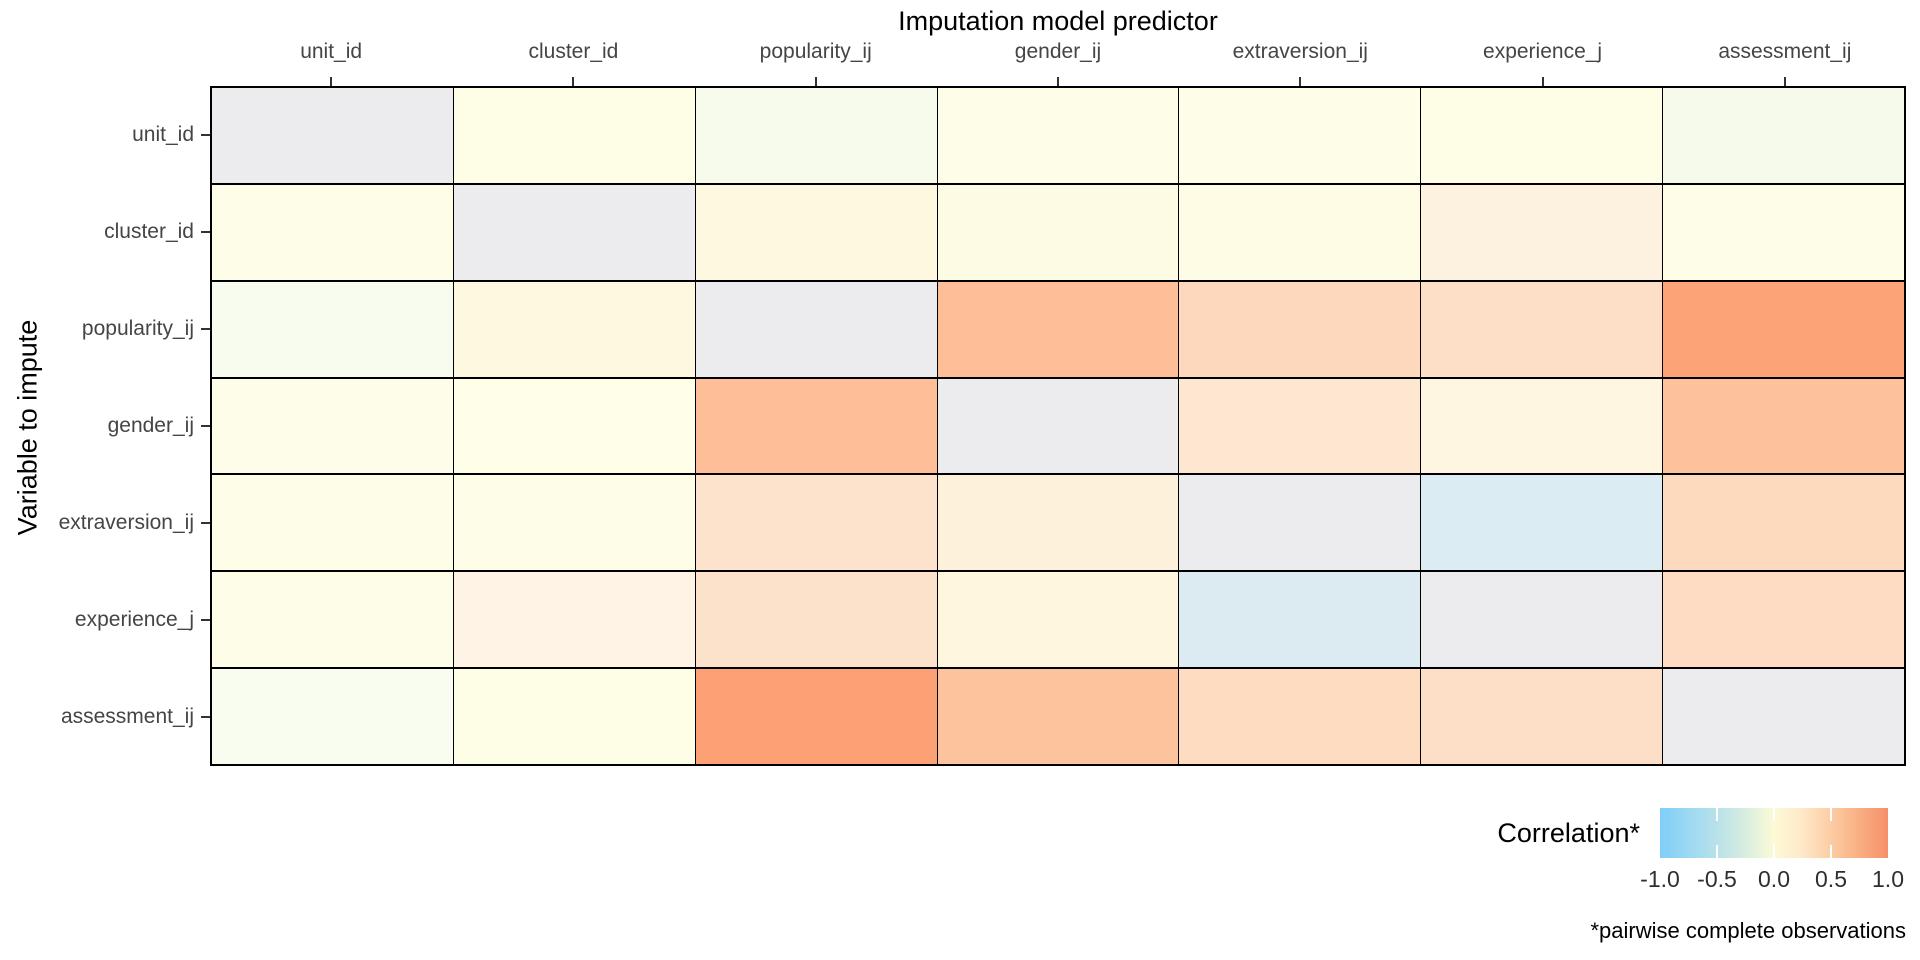 The width and height of the screenshot is (1920, 960). What do you see at coordinates (1783, 135) in the screenshot?
I see `heatmap-cell-unit_id-x-assessment_ij` at bounding box center [1783, 135].